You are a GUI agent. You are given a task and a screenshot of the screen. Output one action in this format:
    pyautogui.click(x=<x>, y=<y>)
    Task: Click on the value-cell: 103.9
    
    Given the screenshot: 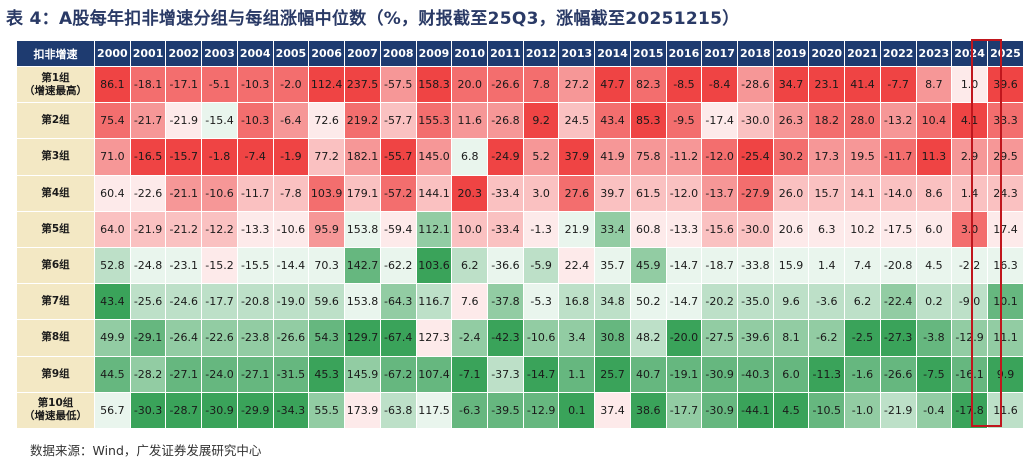 What is the action you would take?
    pyautogui.click(x=327, y=193)
    